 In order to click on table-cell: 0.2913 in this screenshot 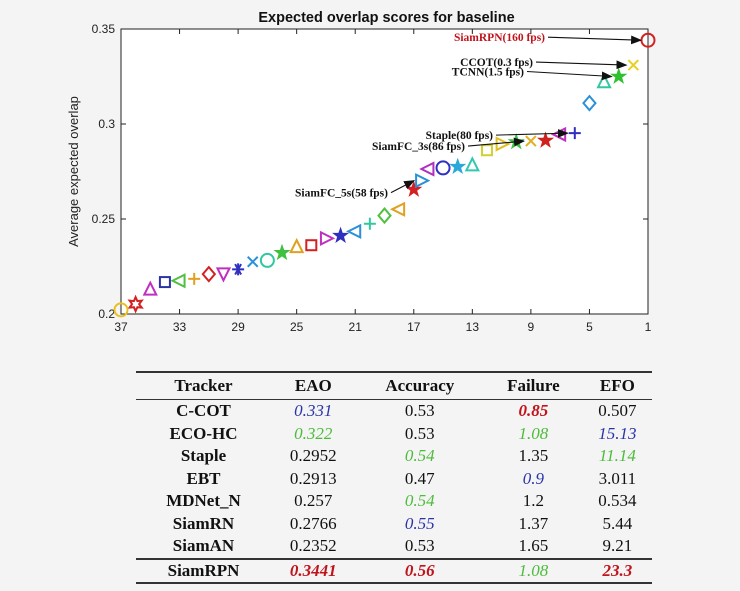, I will do `click(313, 478)`.